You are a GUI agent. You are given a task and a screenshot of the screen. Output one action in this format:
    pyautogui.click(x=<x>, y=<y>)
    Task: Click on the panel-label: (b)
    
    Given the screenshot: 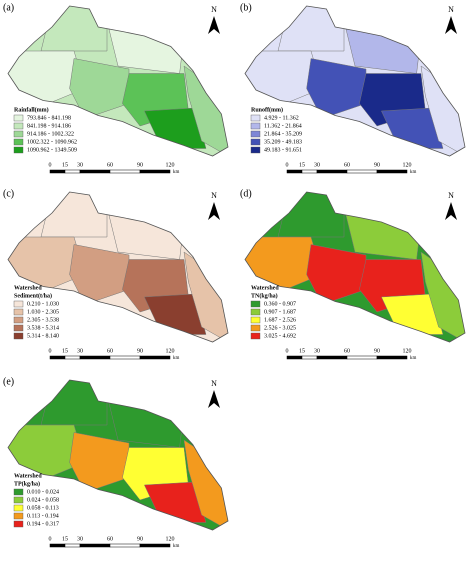 What is the action you would take?
    pyautogui.click(x=246, y=7)
    